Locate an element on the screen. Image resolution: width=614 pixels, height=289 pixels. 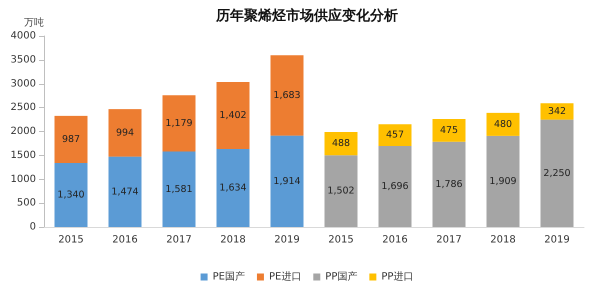
y-tick-label: 500 is located at coordinates (26, 203).